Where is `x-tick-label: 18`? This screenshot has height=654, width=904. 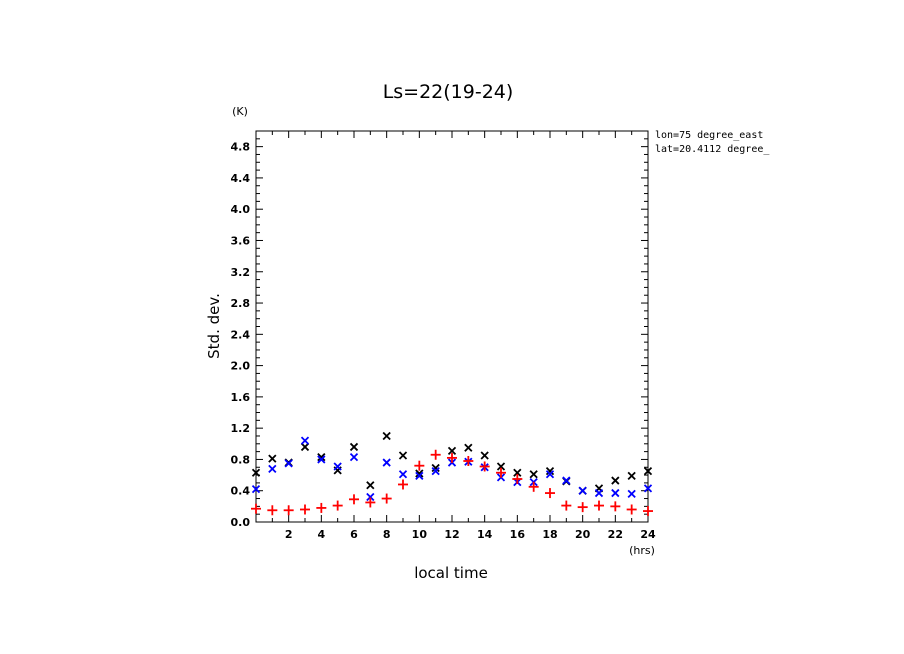
x-tick-label: 18 is located at coordinates (549, 534).